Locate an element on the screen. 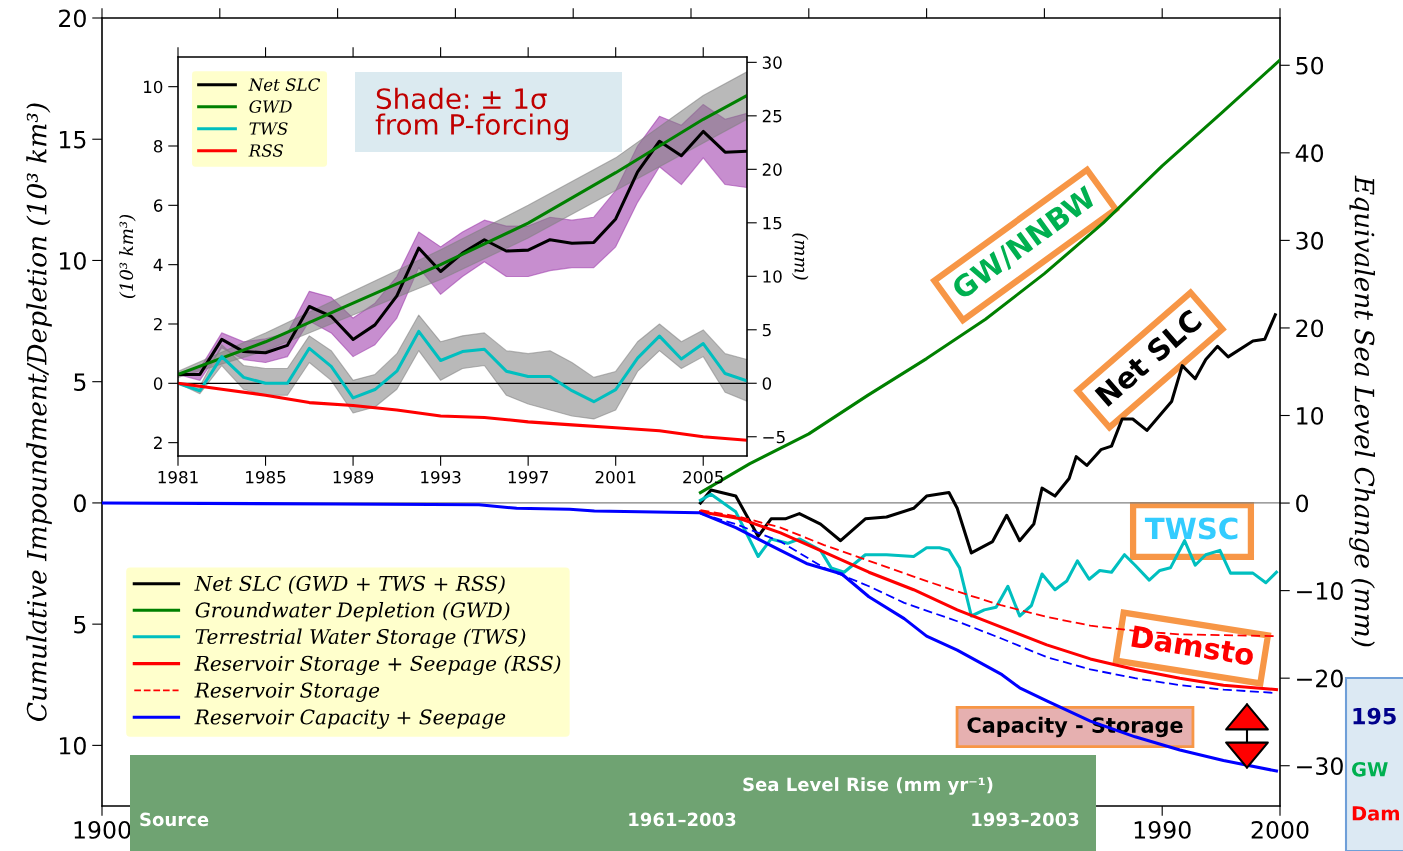  x-tick-label: 1990 is located at coordinates (1162, 830).